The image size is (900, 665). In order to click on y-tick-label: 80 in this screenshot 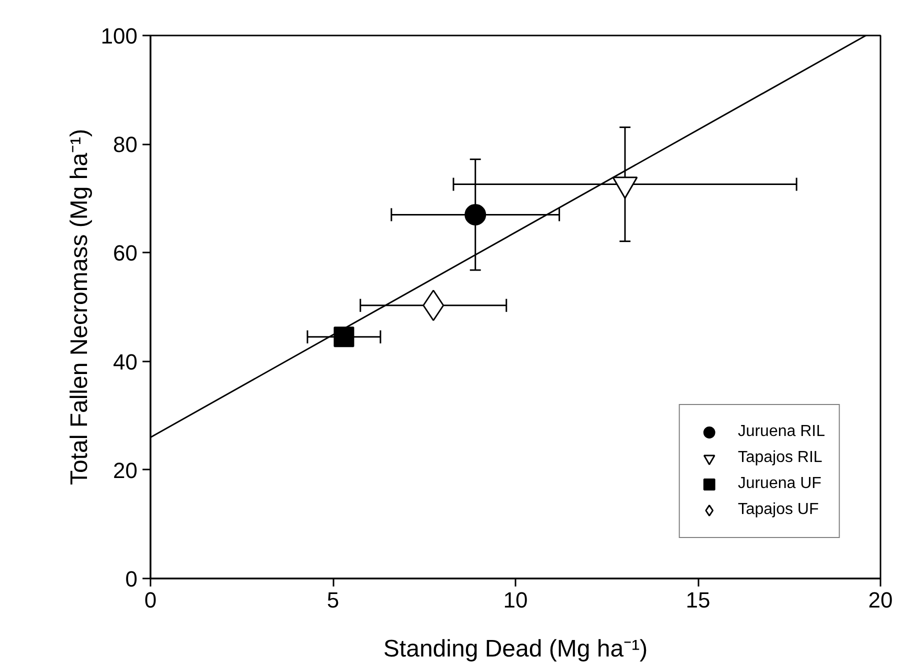, I will do `click(125, 145)`.